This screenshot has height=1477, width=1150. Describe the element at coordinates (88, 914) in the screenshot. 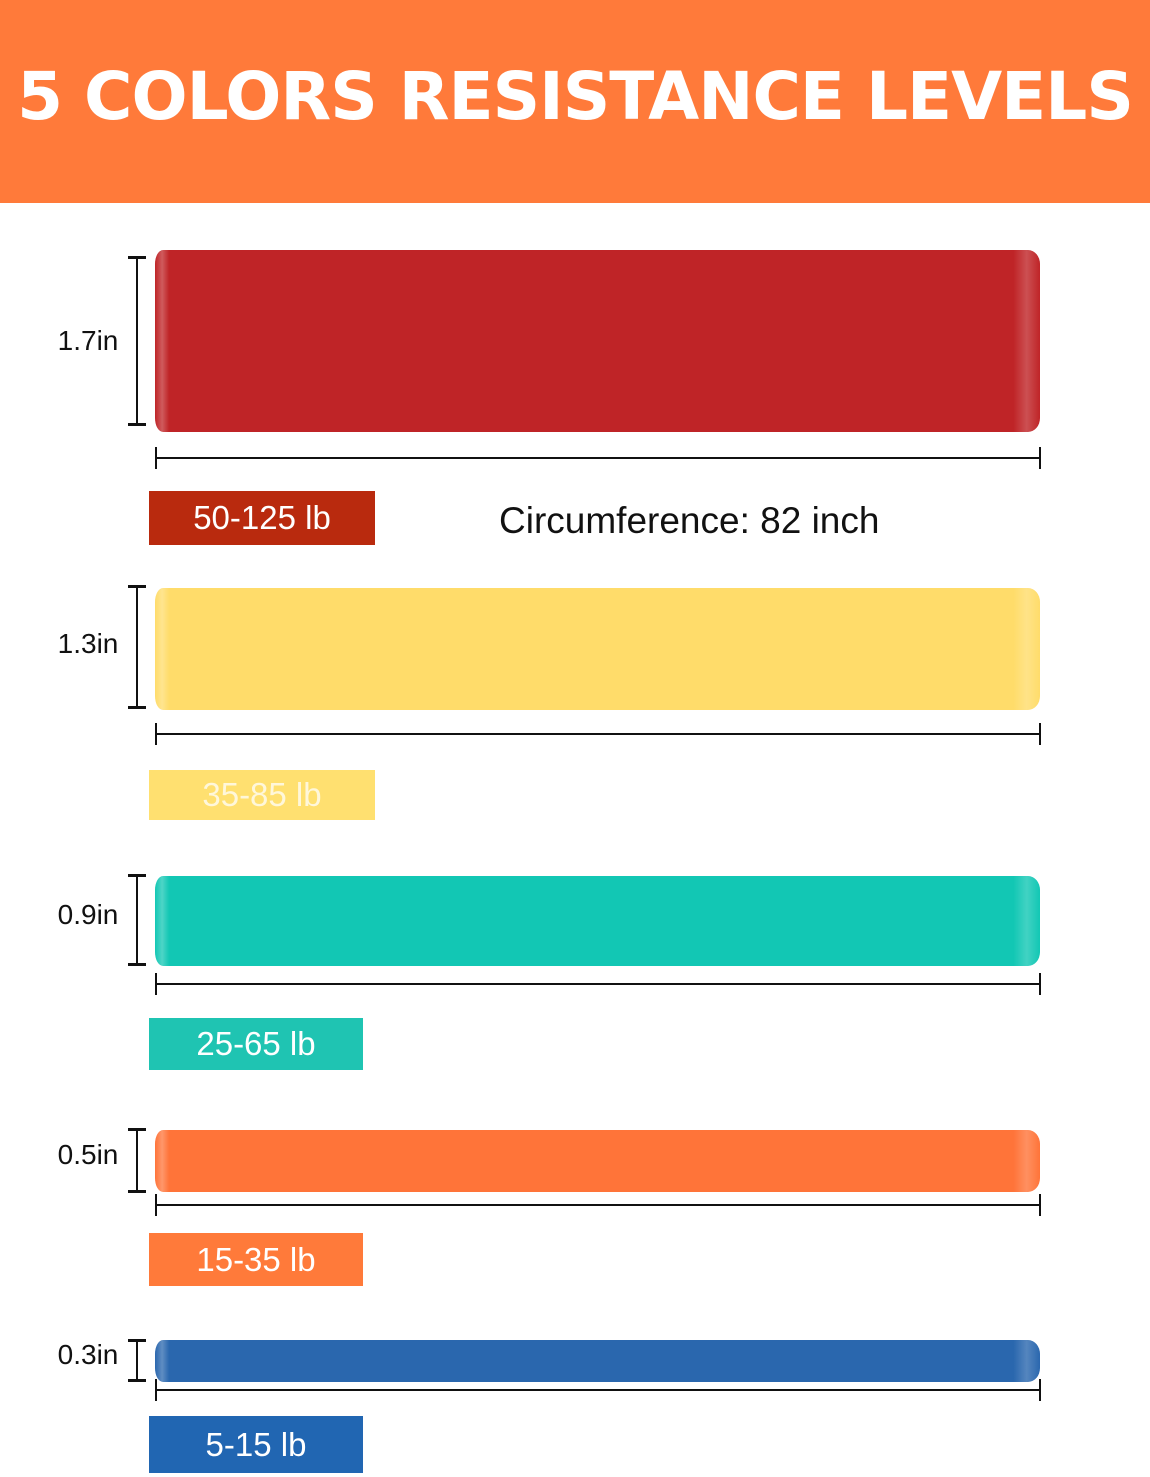

I see `width-label: 0.9in` at that location.